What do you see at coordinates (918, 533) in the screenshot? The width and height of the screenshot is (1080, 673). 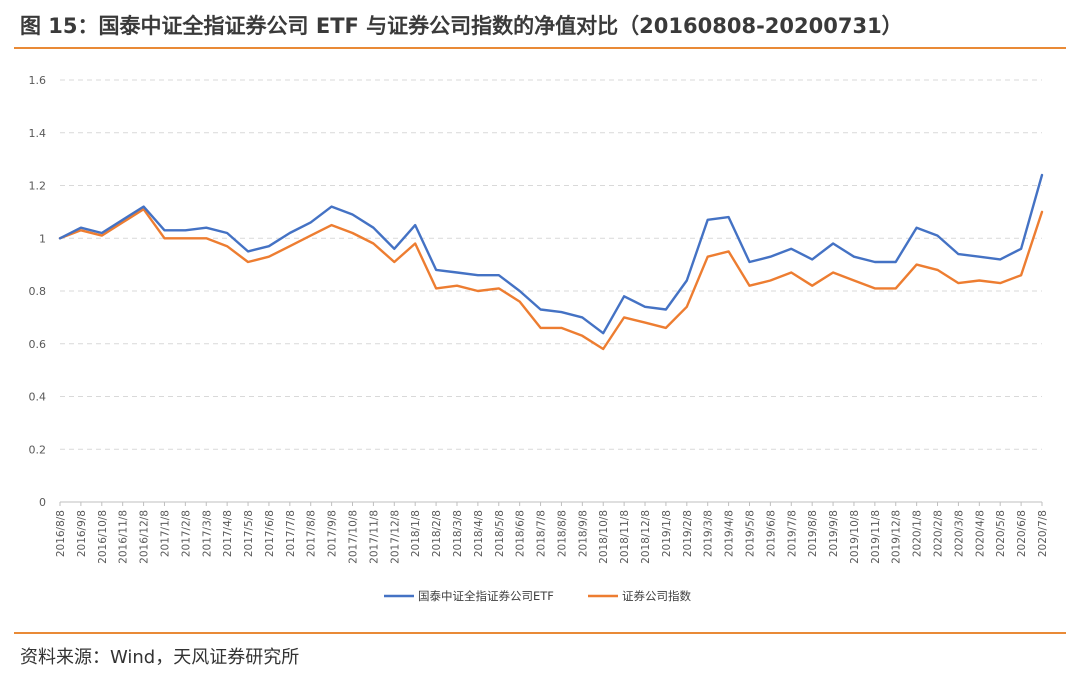 I see `x-tick-label: 2020/1/8` at bounding box center [918, 533].